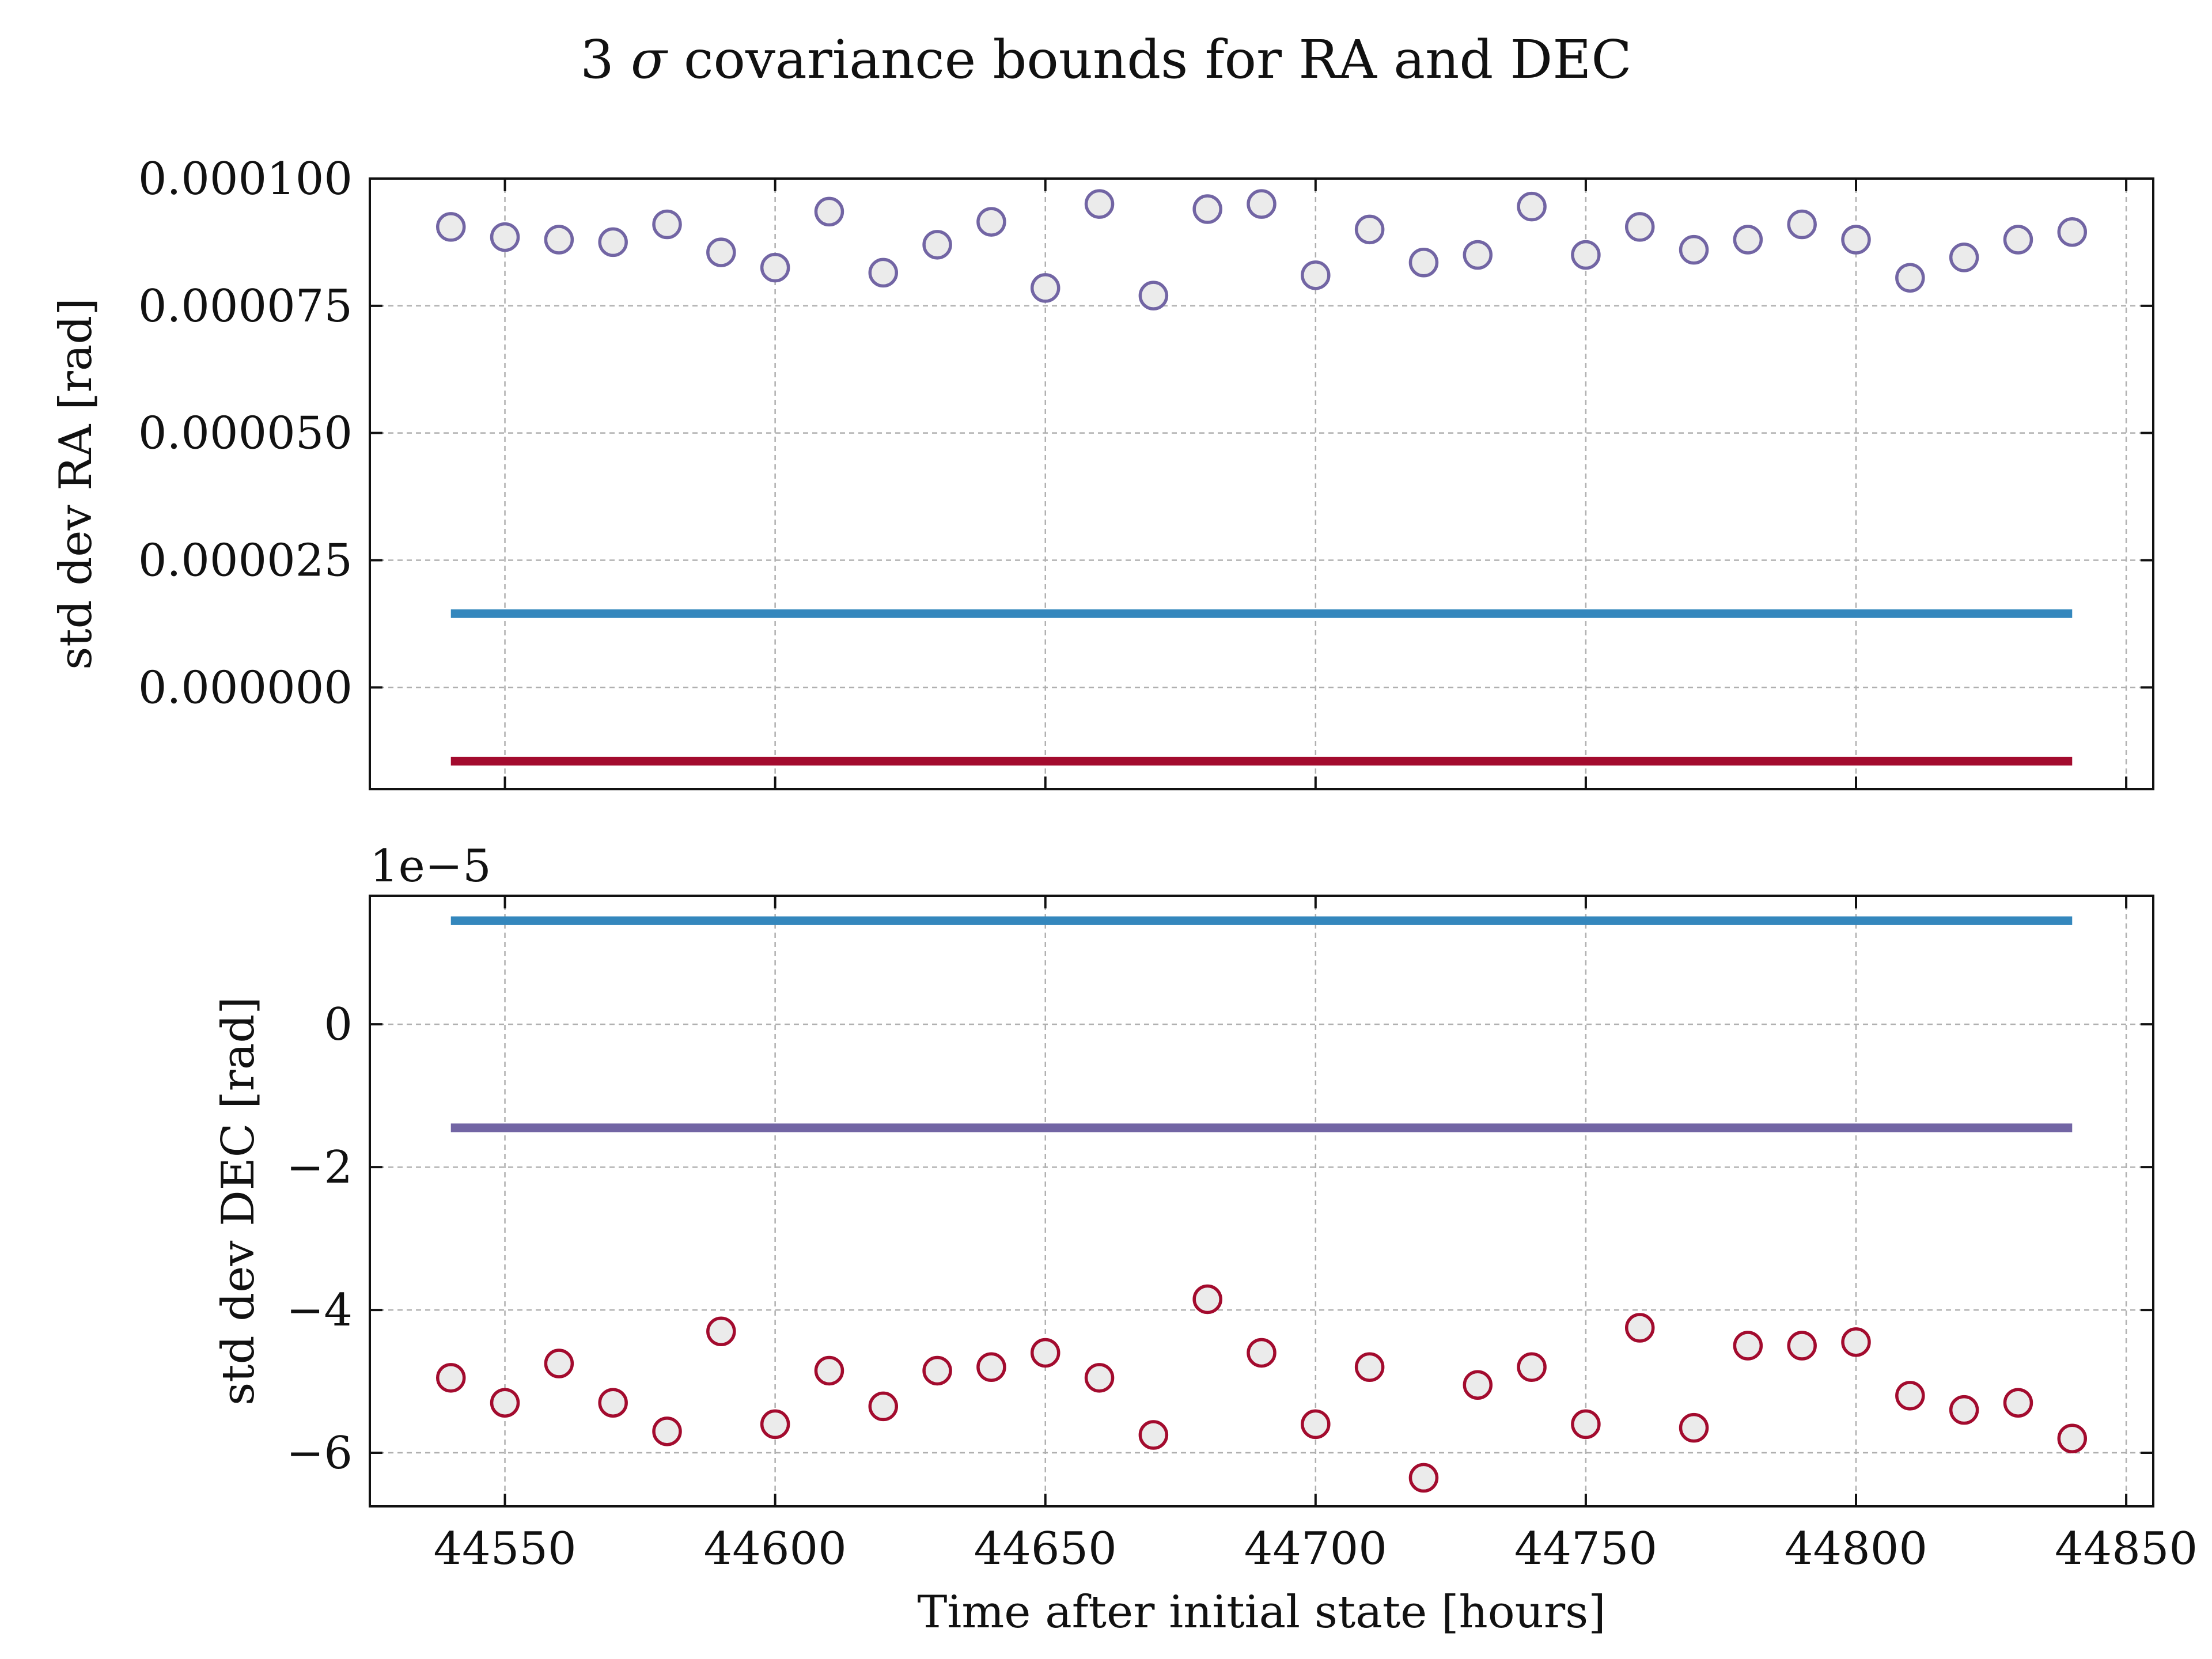 The width and height of the screenshot is (2212, 1659). What do you see at coordinates (245, 688) in the screenshot?
I see `y-tick-label: 0.000000` at bounding box center [245, 688].